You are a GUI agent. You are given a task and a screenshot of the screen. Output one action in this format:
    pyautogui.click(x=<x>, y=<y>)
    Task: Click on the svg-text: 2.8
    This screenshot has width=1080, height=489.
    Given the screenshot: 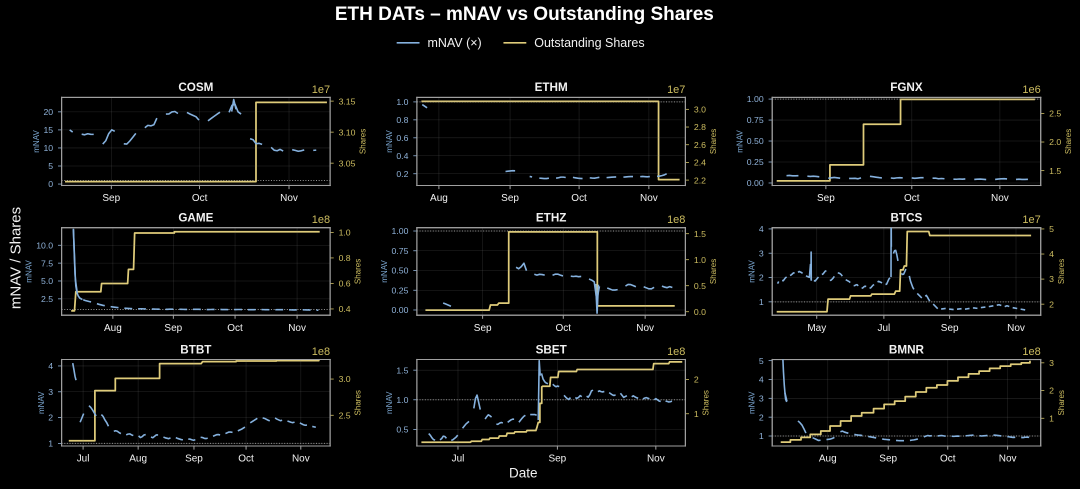 What is the action you would take?
    pyautogui.click(x=700, y=127)
    